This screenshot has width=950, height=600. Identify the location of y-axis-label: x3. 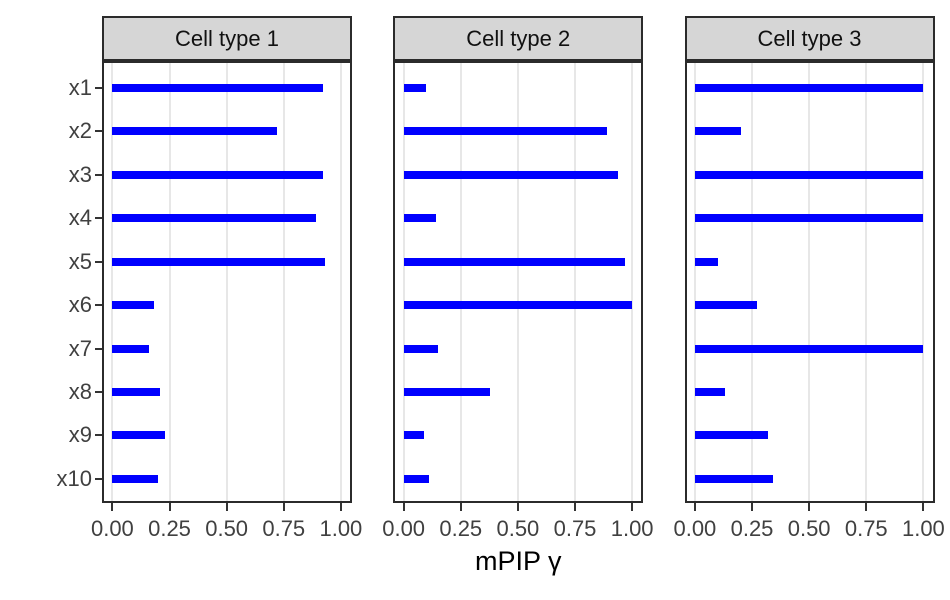
(80, 174).